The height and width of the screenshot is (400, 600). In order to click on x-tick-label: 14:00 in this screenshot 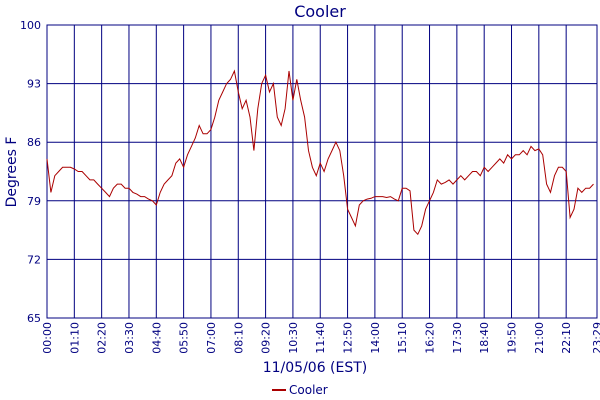, I will do `click(375, 338)`.